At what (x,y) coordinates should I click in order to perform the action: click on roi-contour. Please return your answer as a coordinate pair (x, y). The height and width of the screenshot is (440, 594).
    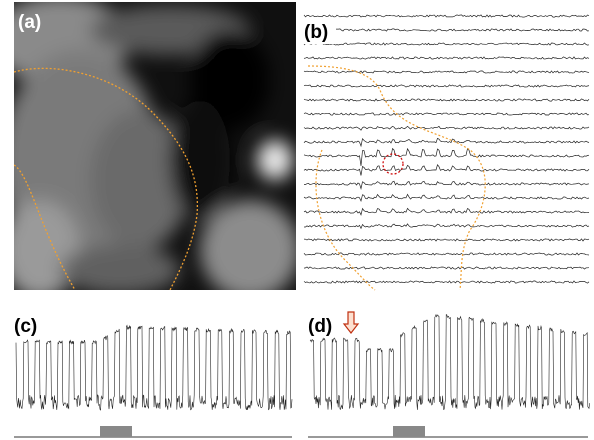
    Looking at the image, I should click on (345, 220).